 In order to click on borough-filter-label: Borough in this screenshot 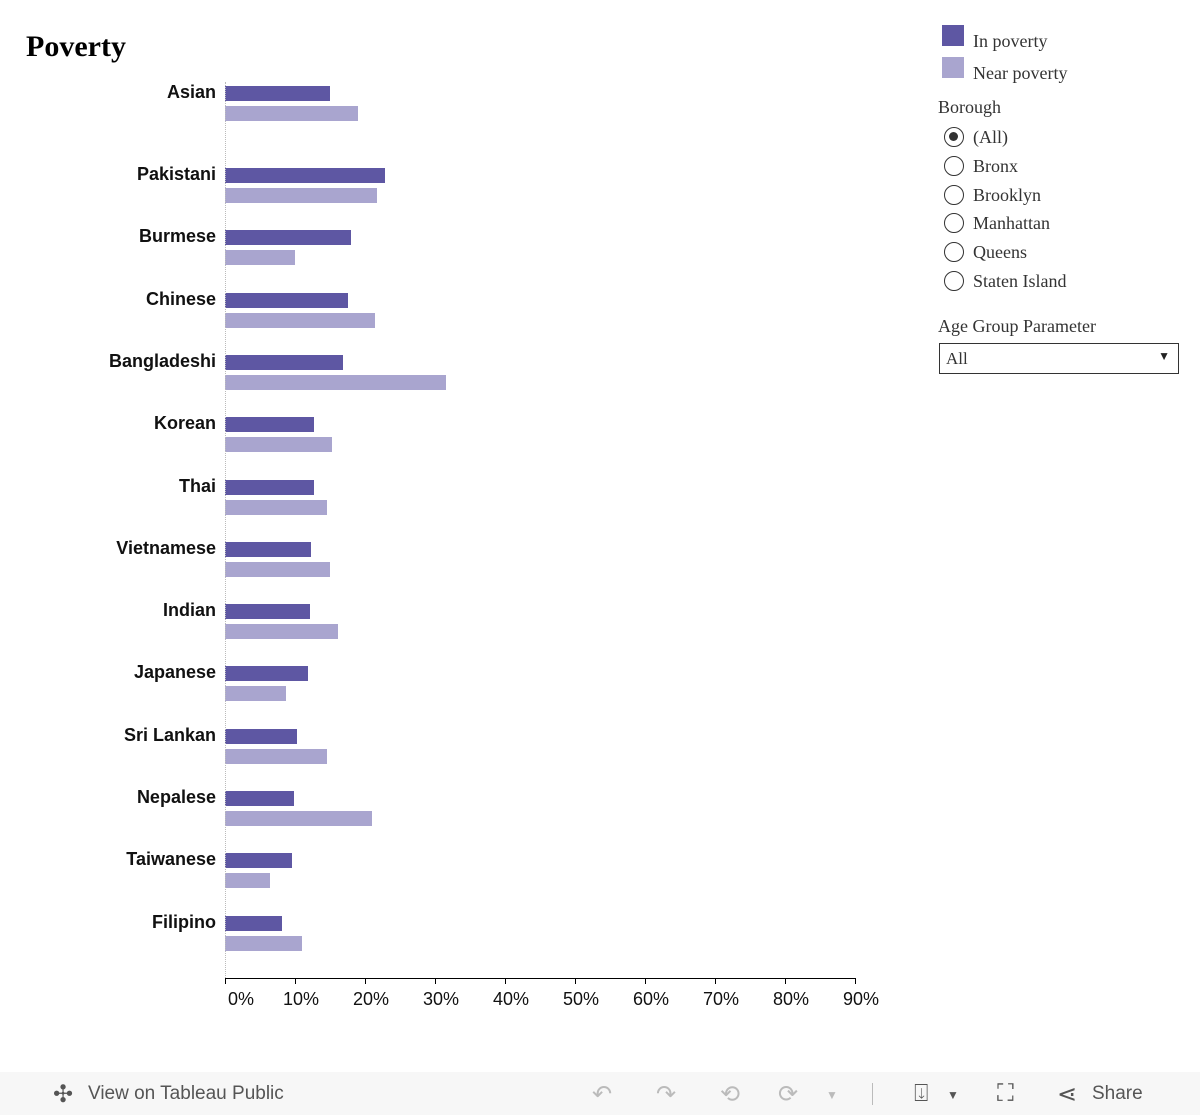, I will do `click(969, 107)`.